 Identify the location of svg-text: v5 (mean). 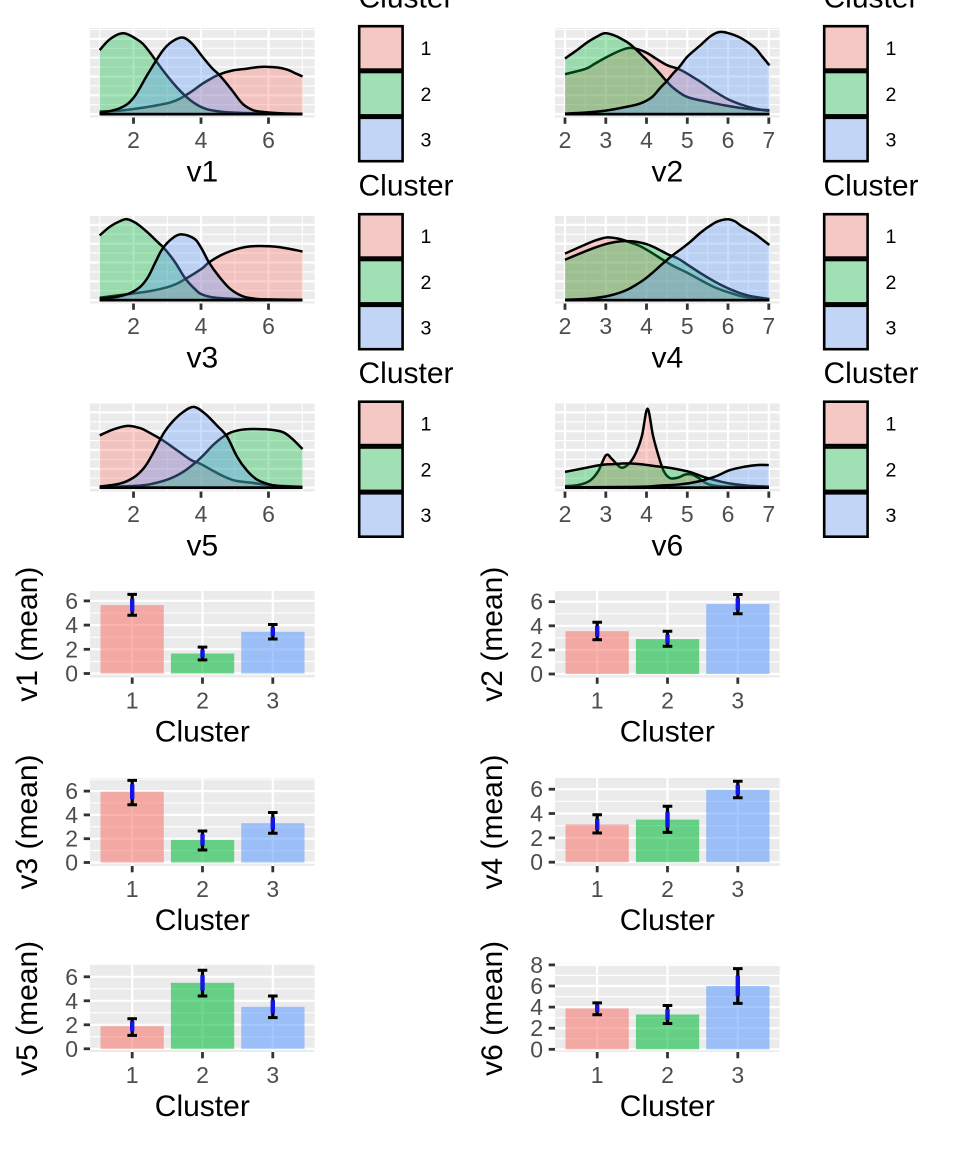
(27, 1008).